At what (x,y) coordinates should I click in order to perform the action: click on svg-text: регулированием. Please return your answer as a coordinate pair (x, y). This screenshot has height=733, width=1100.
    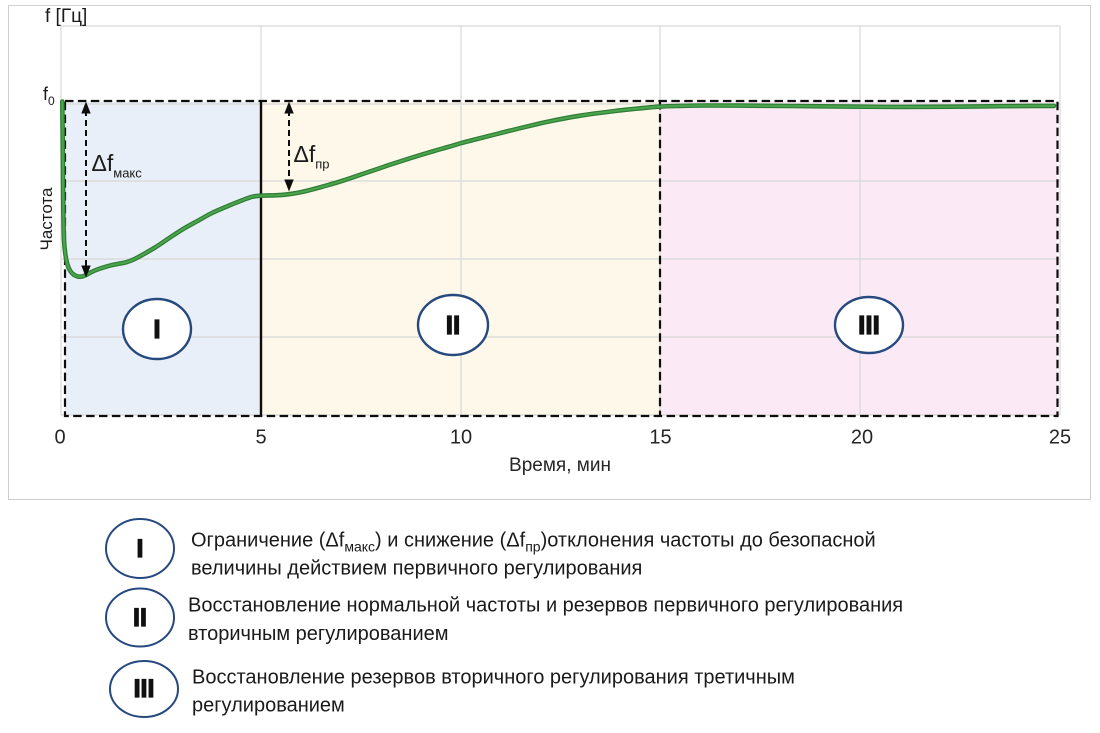
    Looking at the image, I should click on (268, 706).